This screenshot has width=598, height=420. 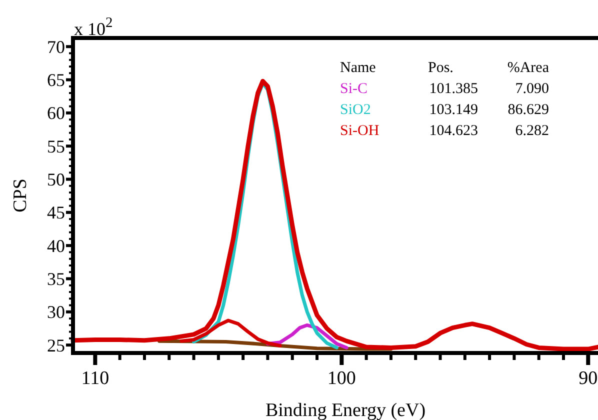 What do you see at coordinates (528, 68) in the screenshot?
I see `annotation: %Area` at bounding box center [528, 68].